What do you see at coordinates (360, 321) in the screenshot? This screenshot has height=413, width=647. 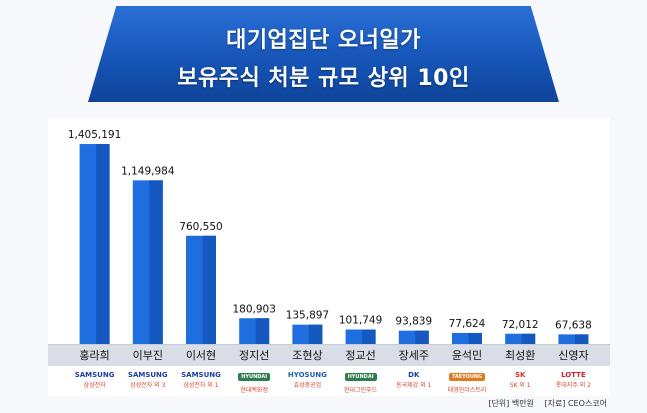 I see `value-label: 101,749` at bounding box center [360, 321].